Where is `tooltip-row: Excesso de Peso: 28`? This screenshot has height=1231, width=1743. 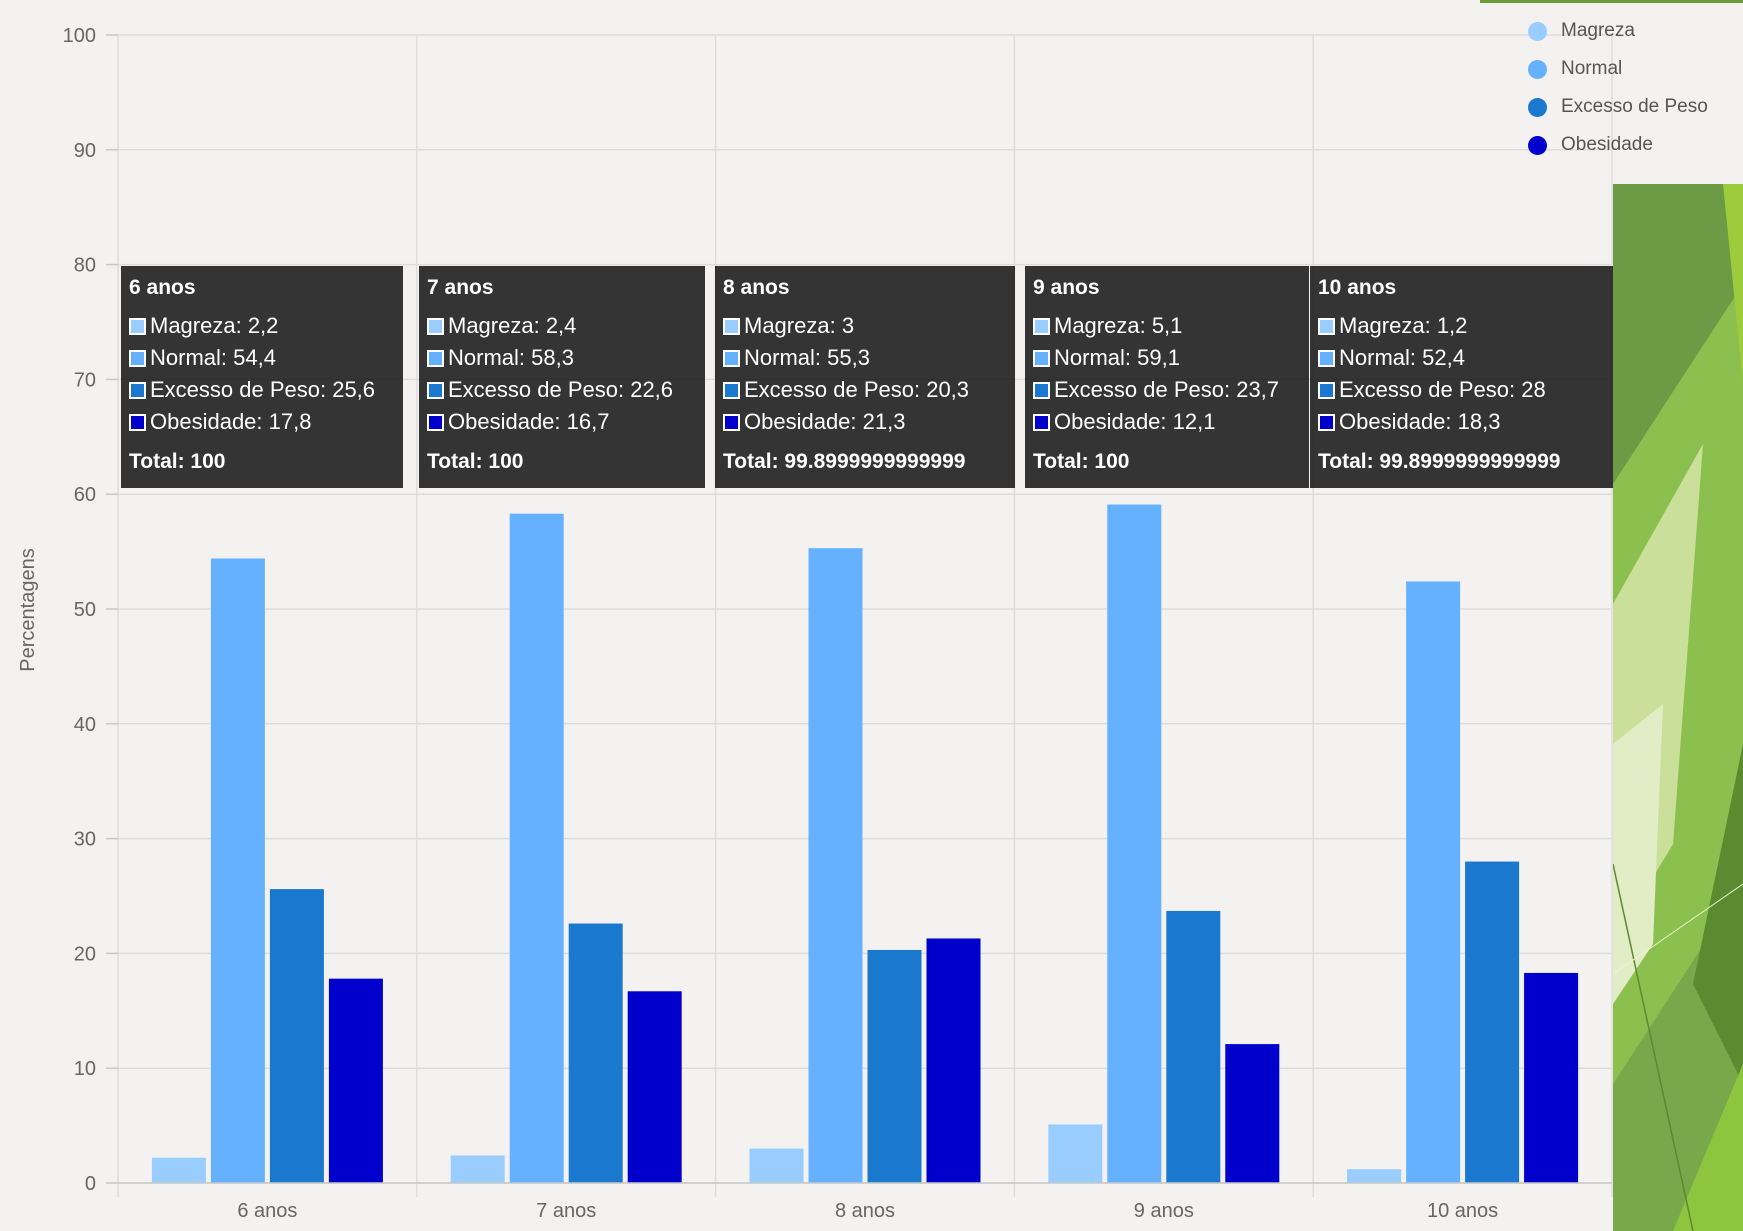 tooltip-row: Excesso de Peso: 28 is located at coordinates (1461, 390).